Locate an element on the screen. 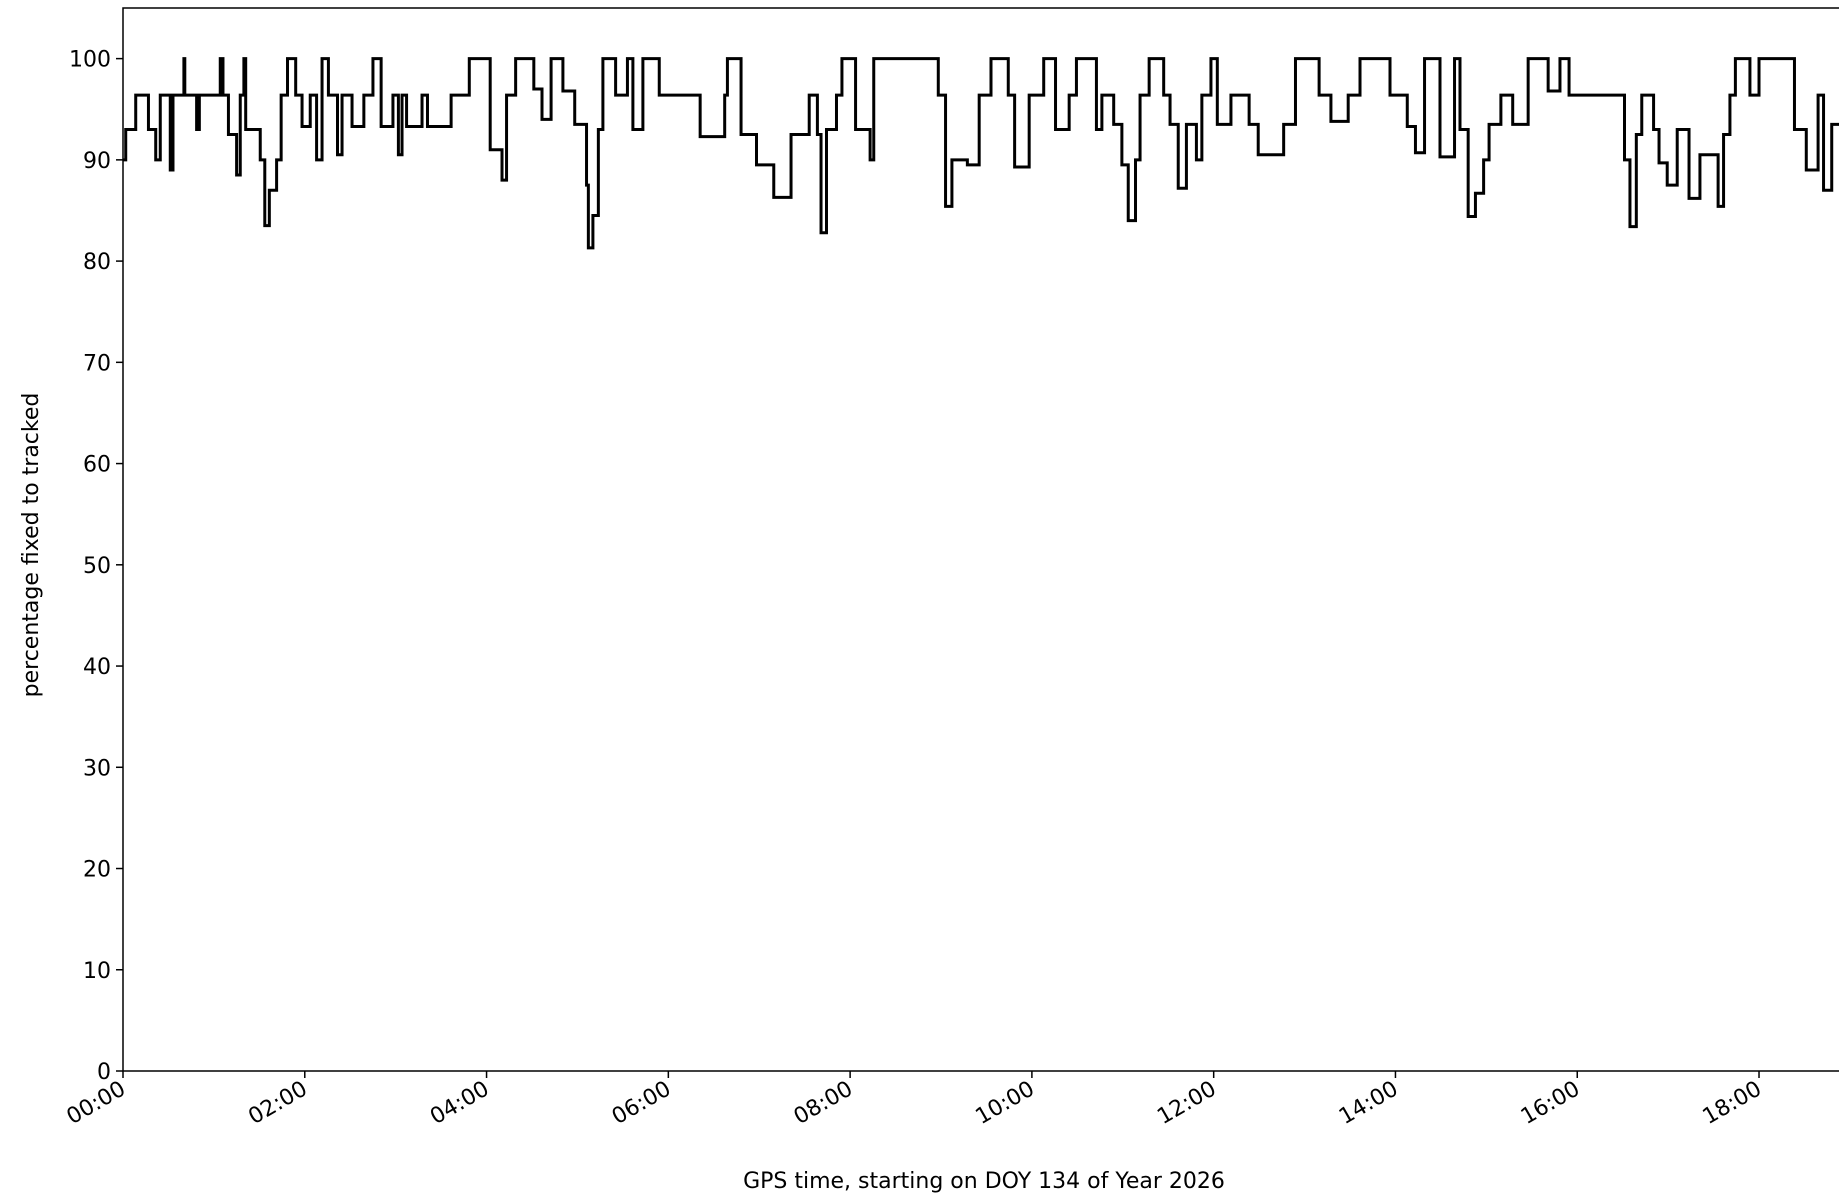  y-axis-label: percentage fixed to tracked is located at coordinates (31, 545).